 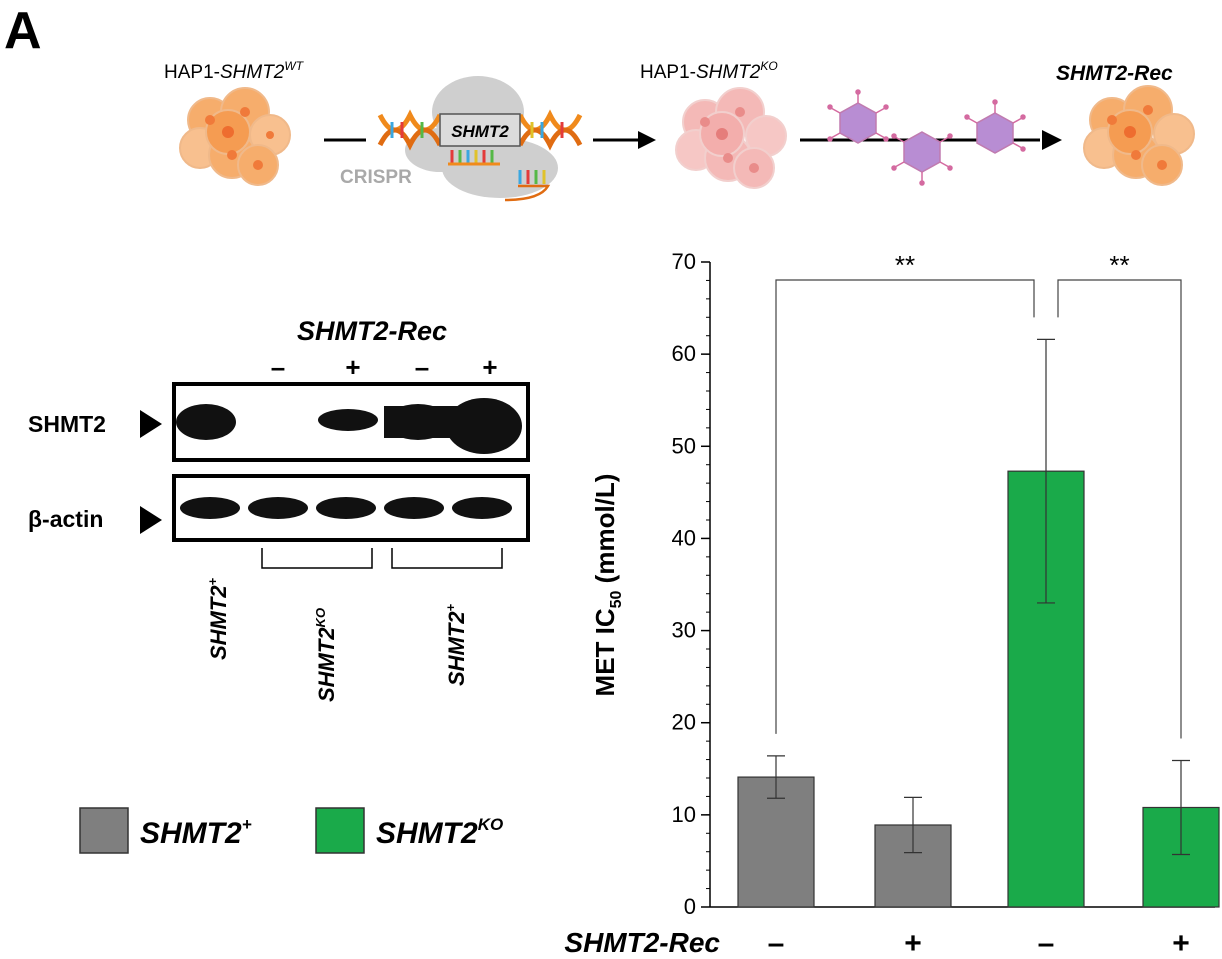 I want to click on ko-label: HAP1-SHMT2KO, so click(x=709, y=71).